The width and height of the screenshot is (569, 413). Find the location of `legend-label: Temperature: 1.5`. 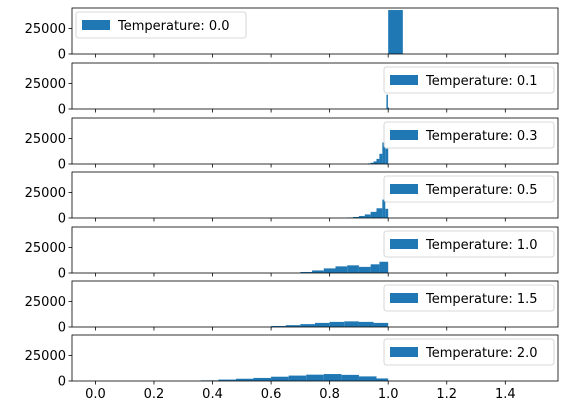

legend-label: Temperature: 1.5 is located at coordinates (481, 299).